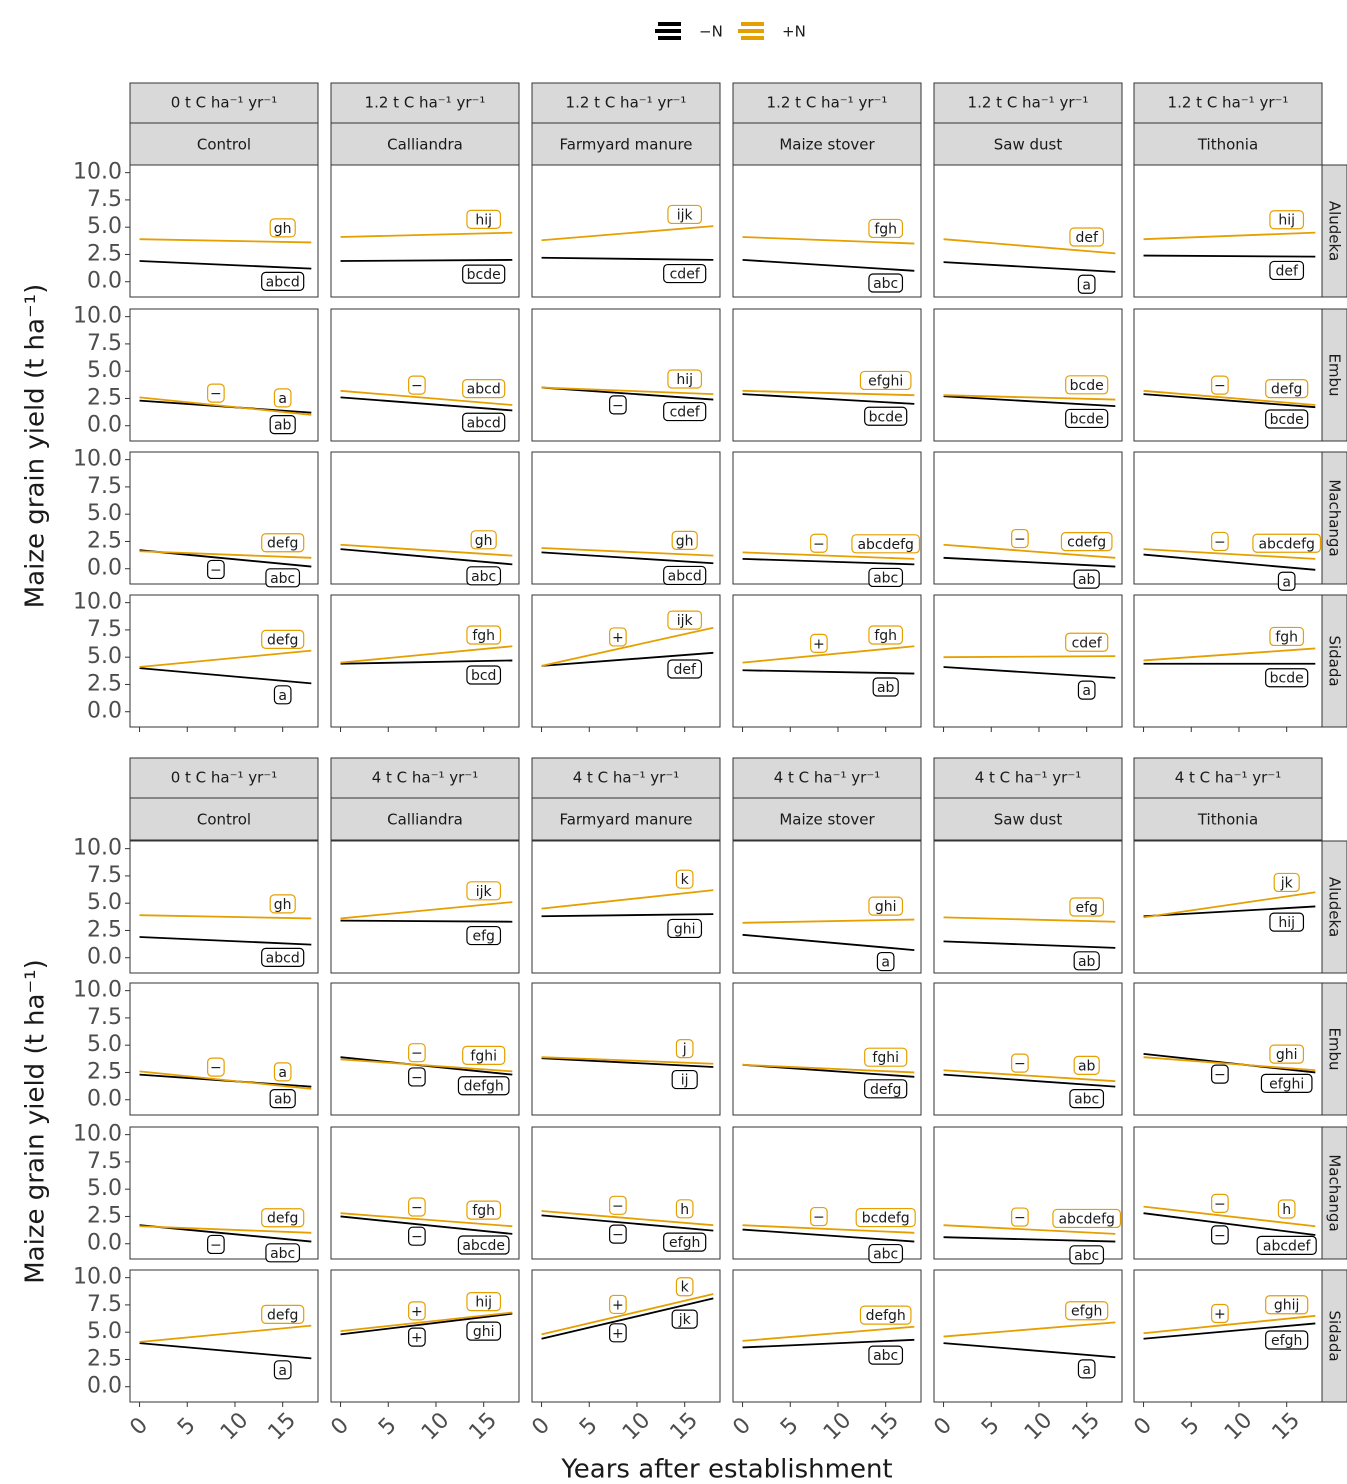 The width and height of the screenshot is (1347, 1484). I want to click on y-tick-label: 0.0, so click(104, 425).